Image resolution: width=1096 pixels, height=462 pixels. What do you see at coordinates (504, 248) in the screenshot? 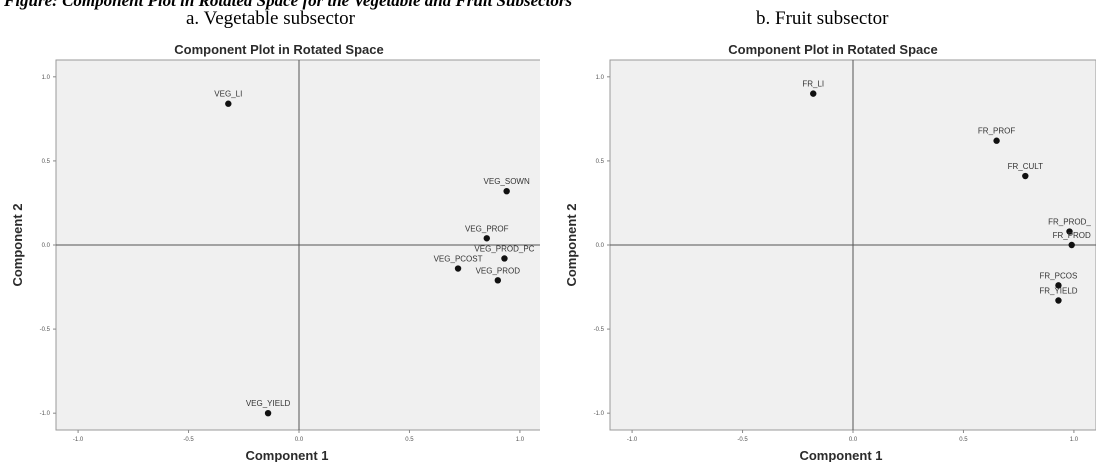
I see `point-label: VEG_PROD_PC` at bounding box center [504, 248].